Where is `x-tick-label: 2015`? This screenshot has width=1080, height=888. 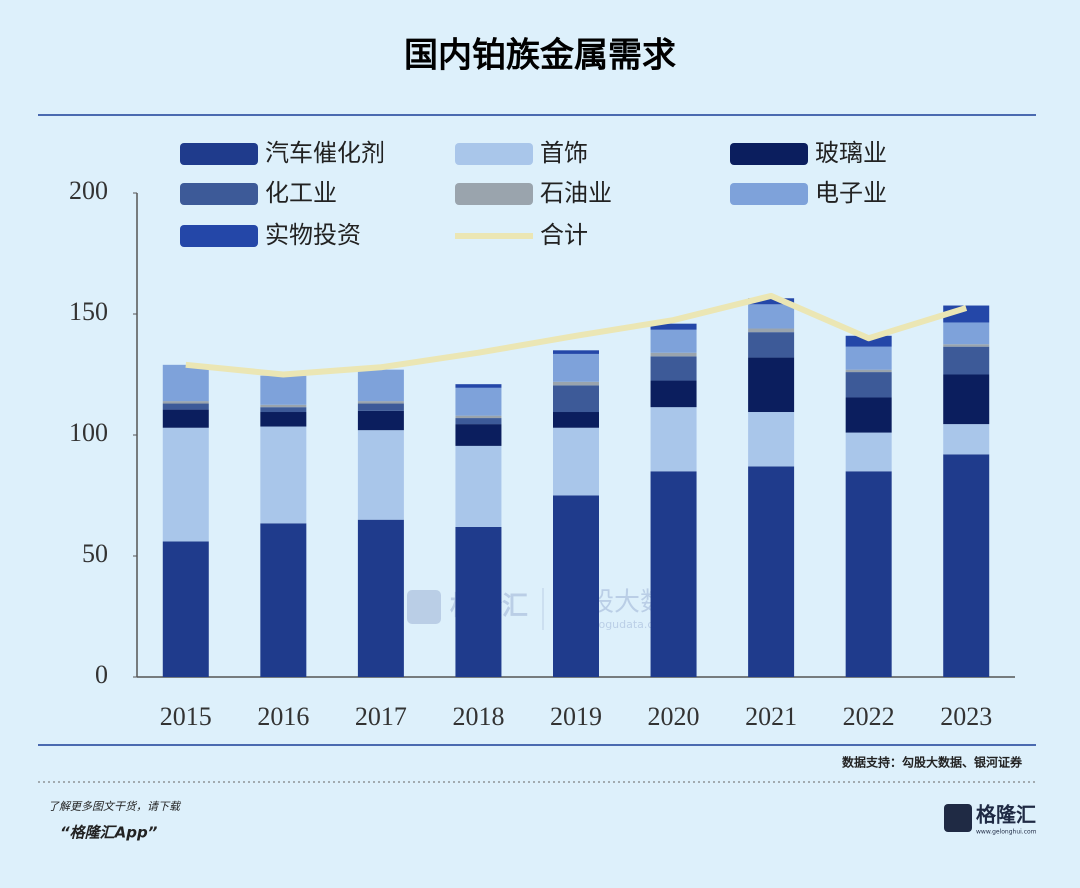
x-tick-label: 2015 is located at coordinates (186, 716).